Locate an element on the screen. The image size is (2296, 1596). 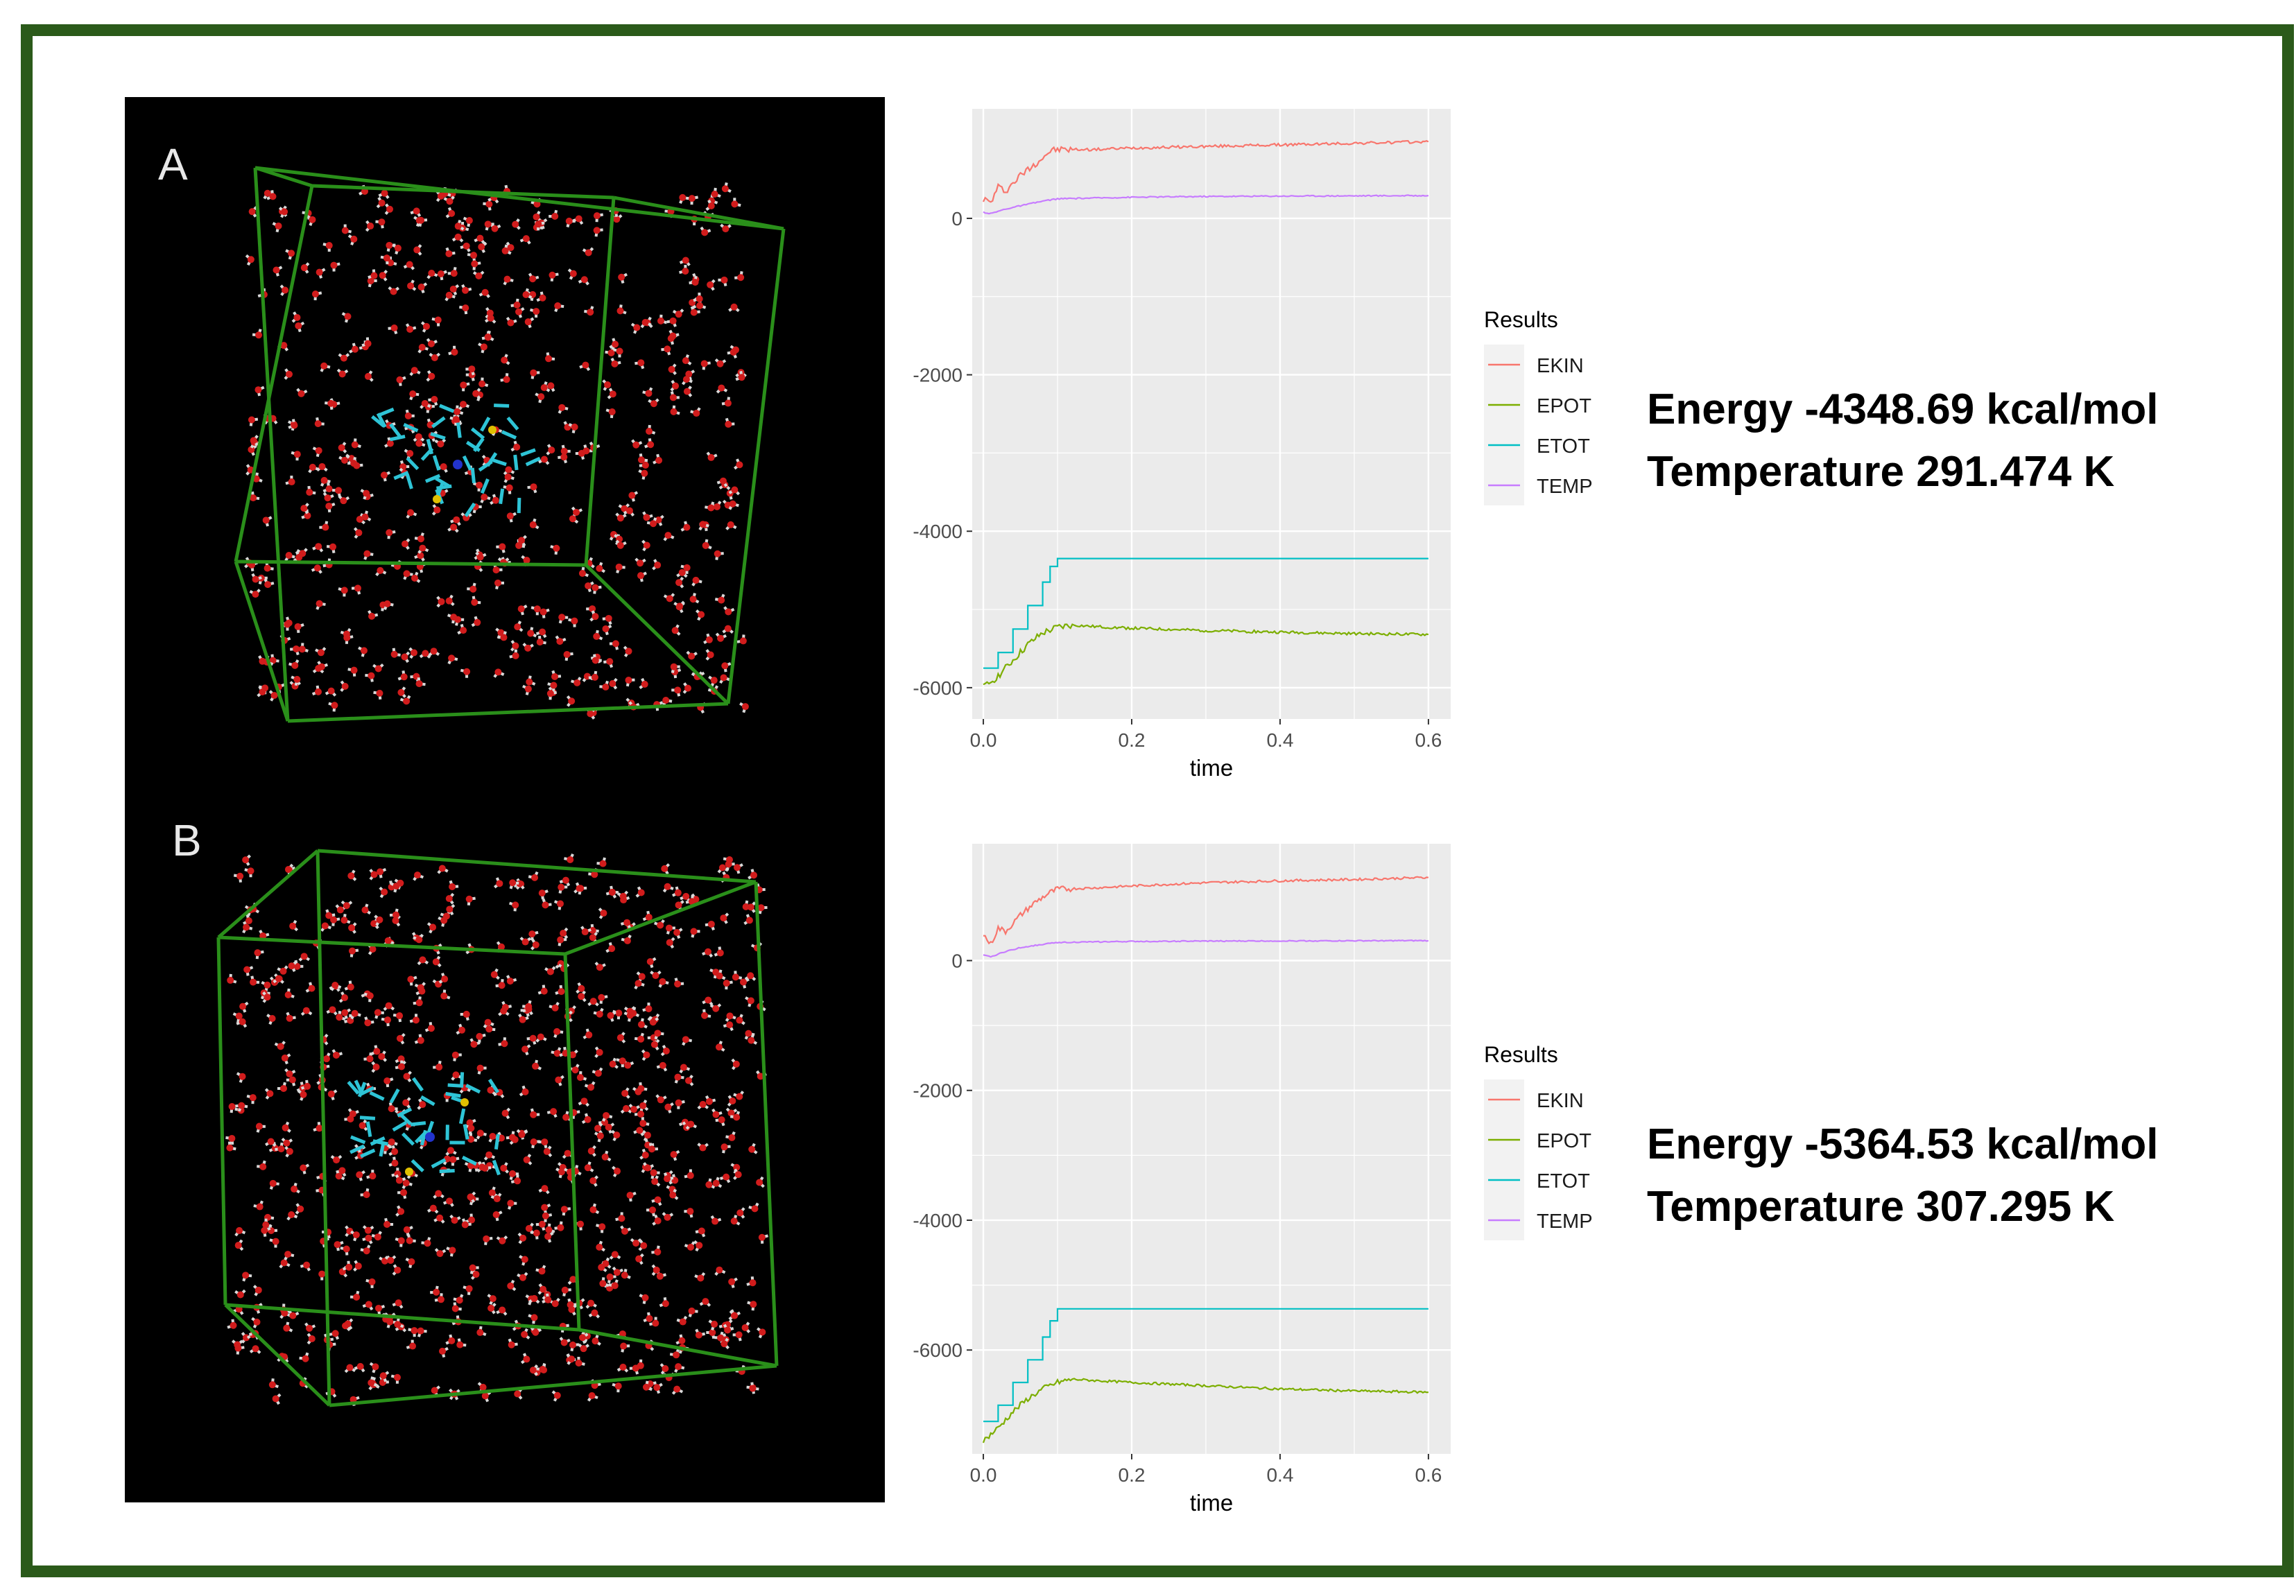
temperature-value-b: Temperature 307.295 K is located at coordinates (1881, 1207).